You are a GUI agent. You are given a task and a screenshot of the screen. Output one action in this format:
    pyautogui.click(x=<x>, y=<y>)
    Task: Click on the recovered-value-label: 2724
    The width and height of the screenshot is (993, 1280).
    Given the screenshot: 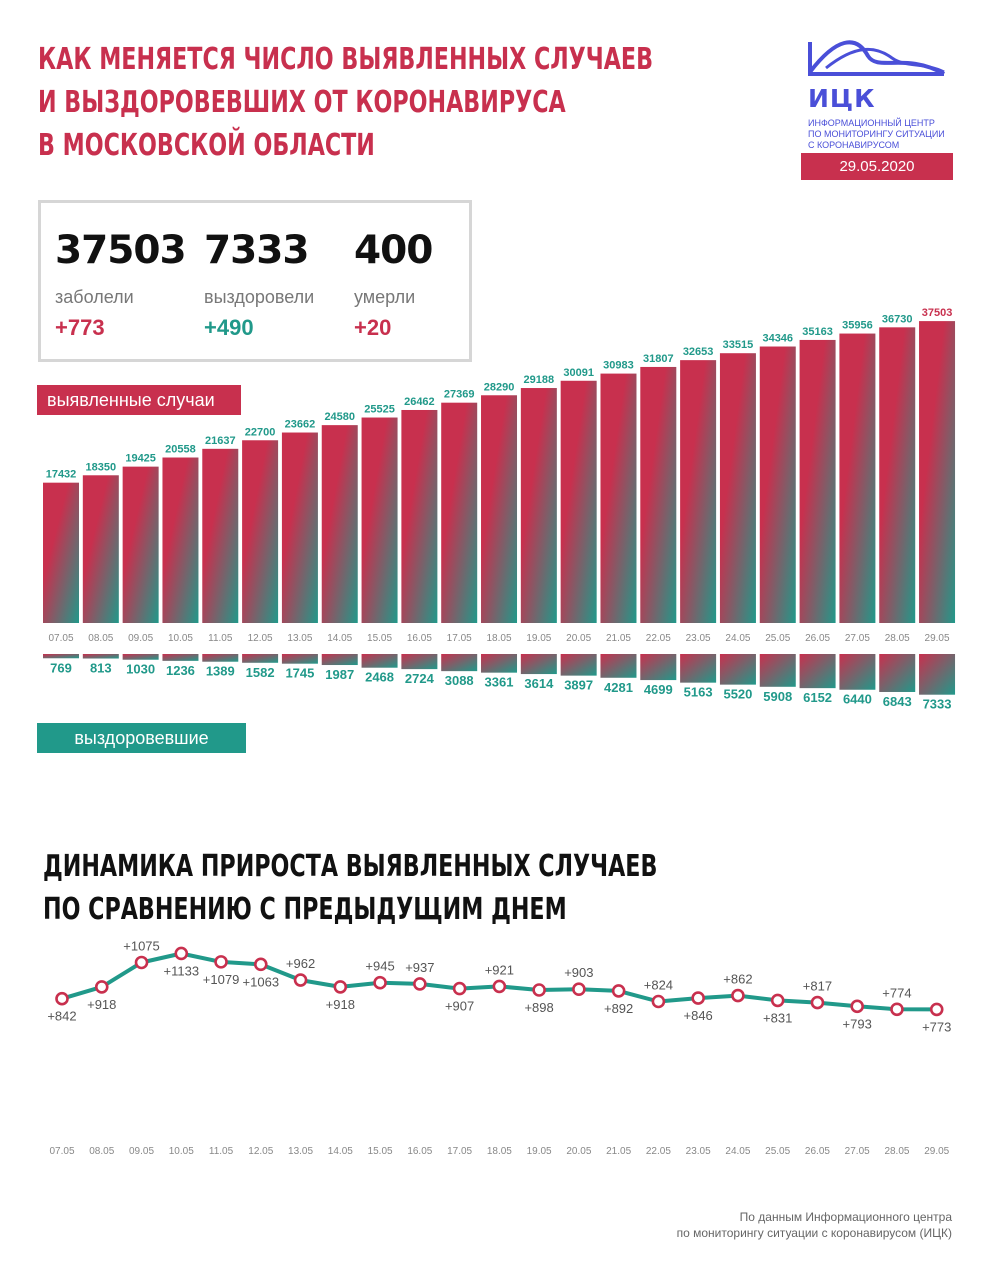 What is the action you would take?
    pyautogui.click(x=420, y=678)
    